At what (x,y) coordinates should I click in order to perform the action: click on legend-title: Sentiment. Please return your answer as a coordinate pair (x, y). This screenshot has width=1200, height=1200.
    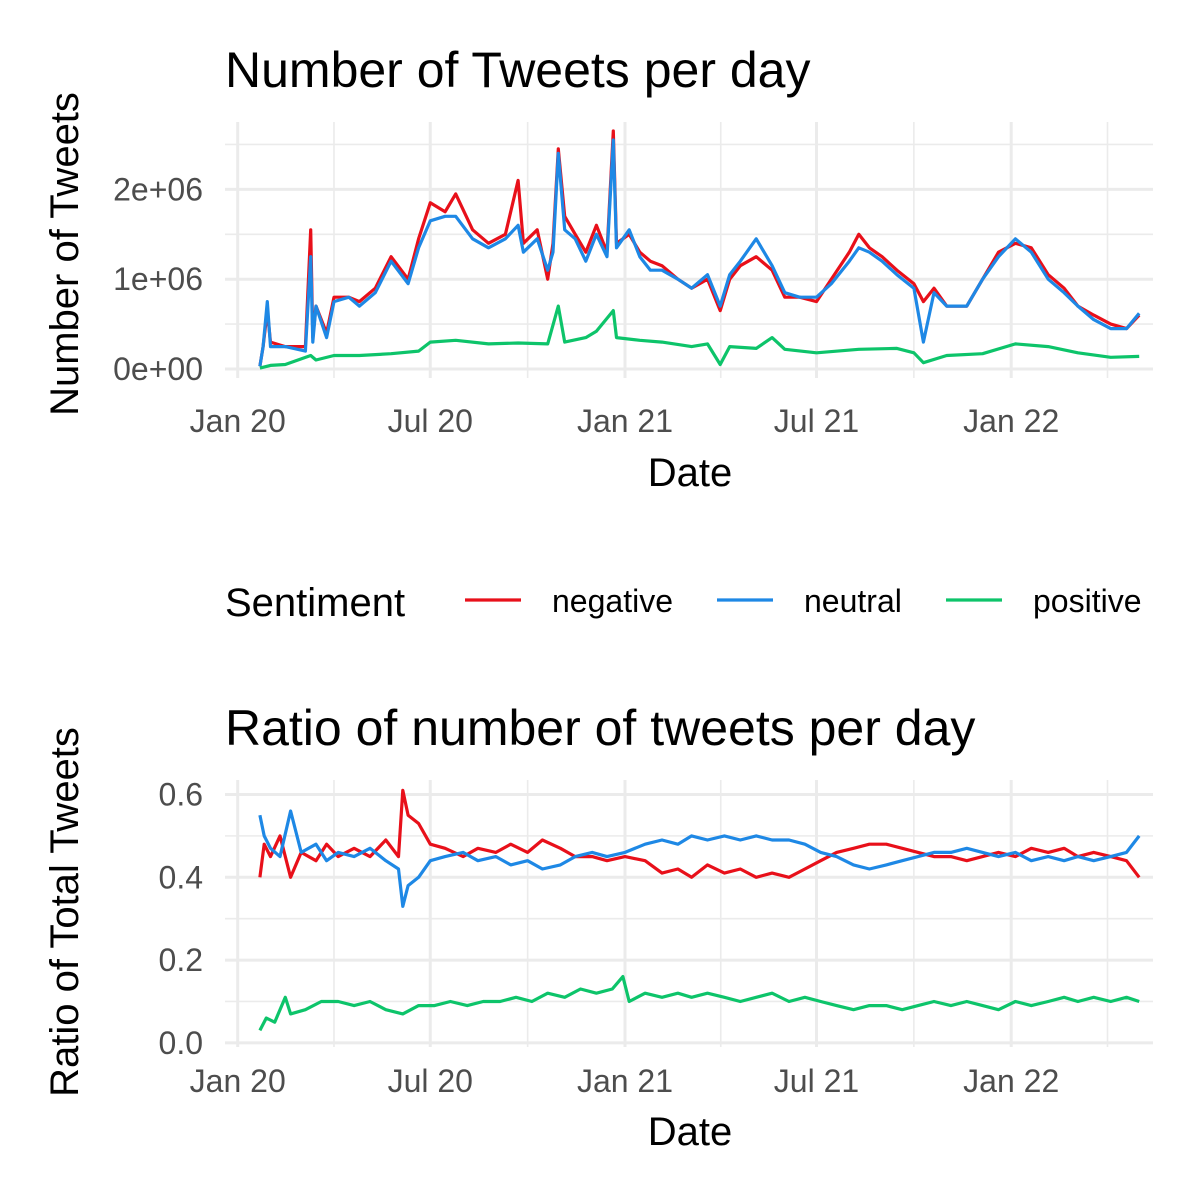
    Looking at the image, I should click on (315, 603).